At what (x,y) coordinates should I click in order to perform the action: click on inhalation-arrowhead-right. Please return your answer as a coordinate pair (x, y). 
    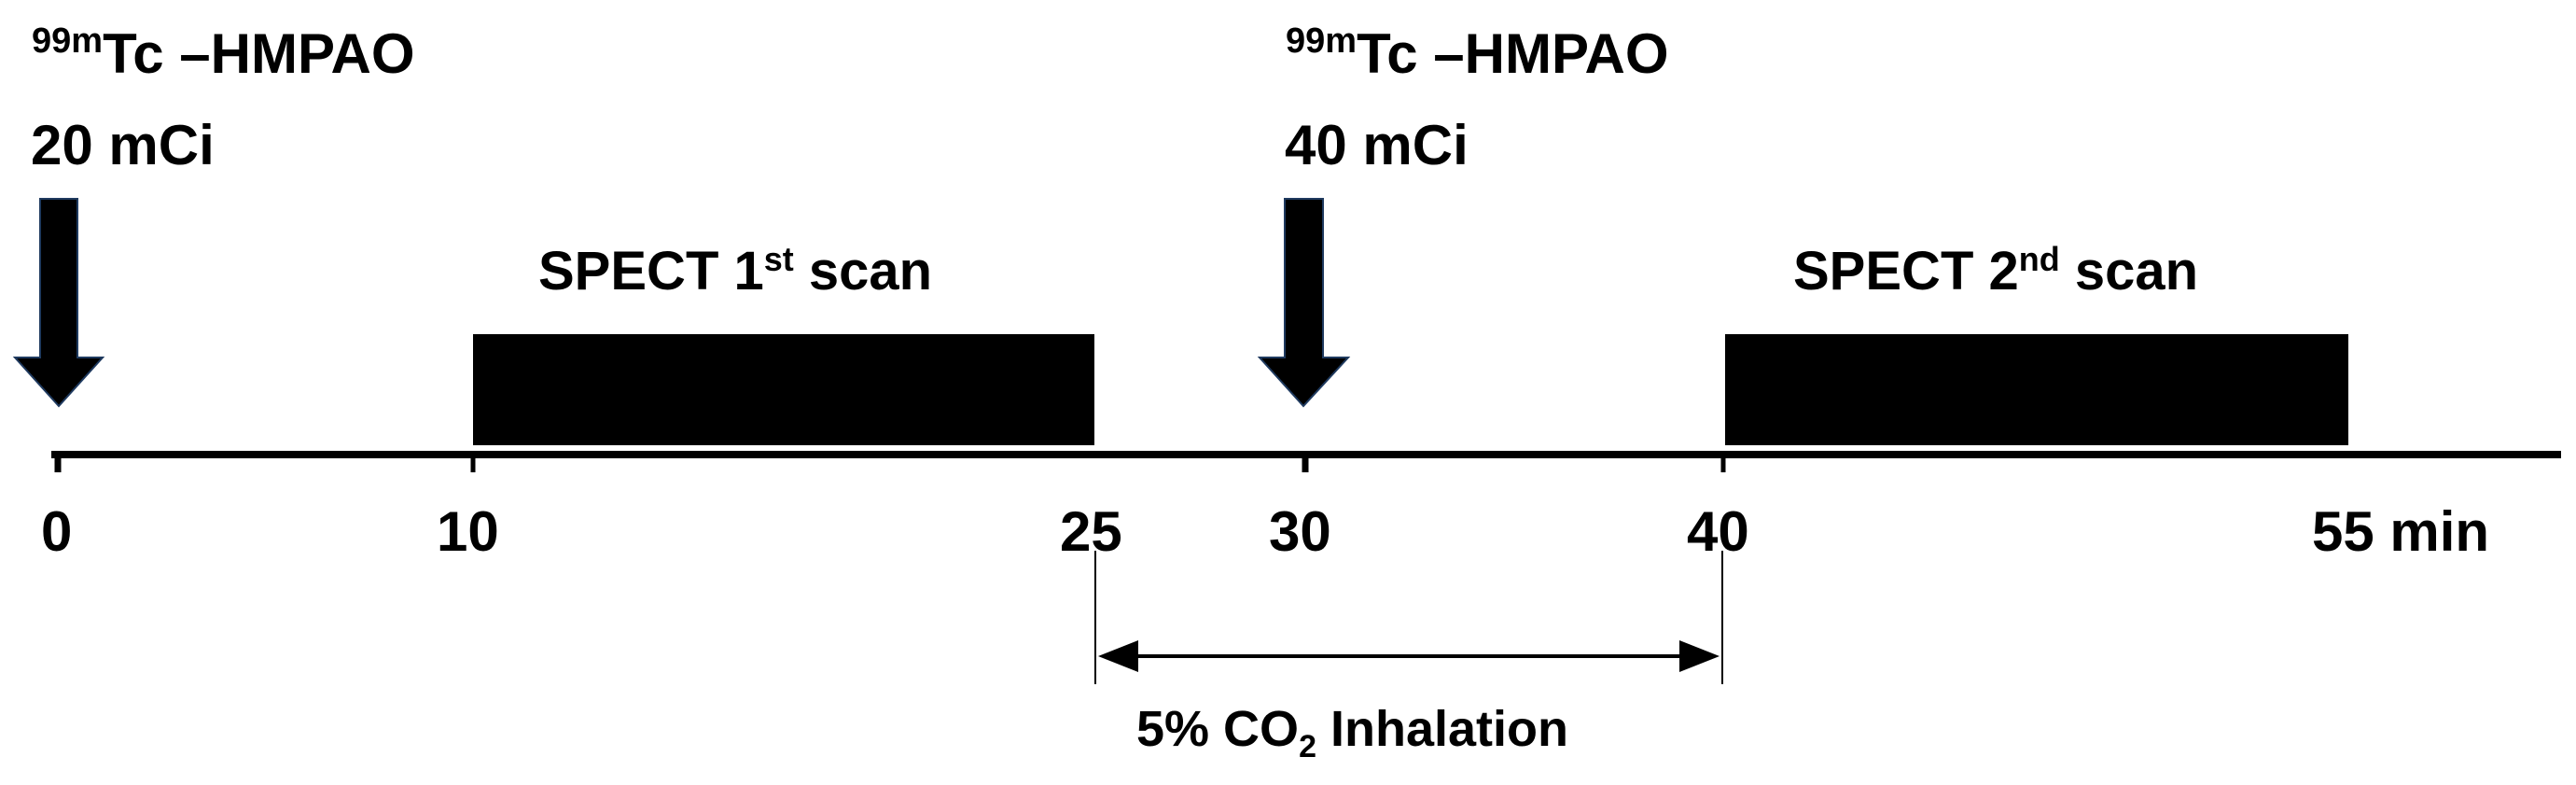
    Looking at the image, I should click on (1699, 656).